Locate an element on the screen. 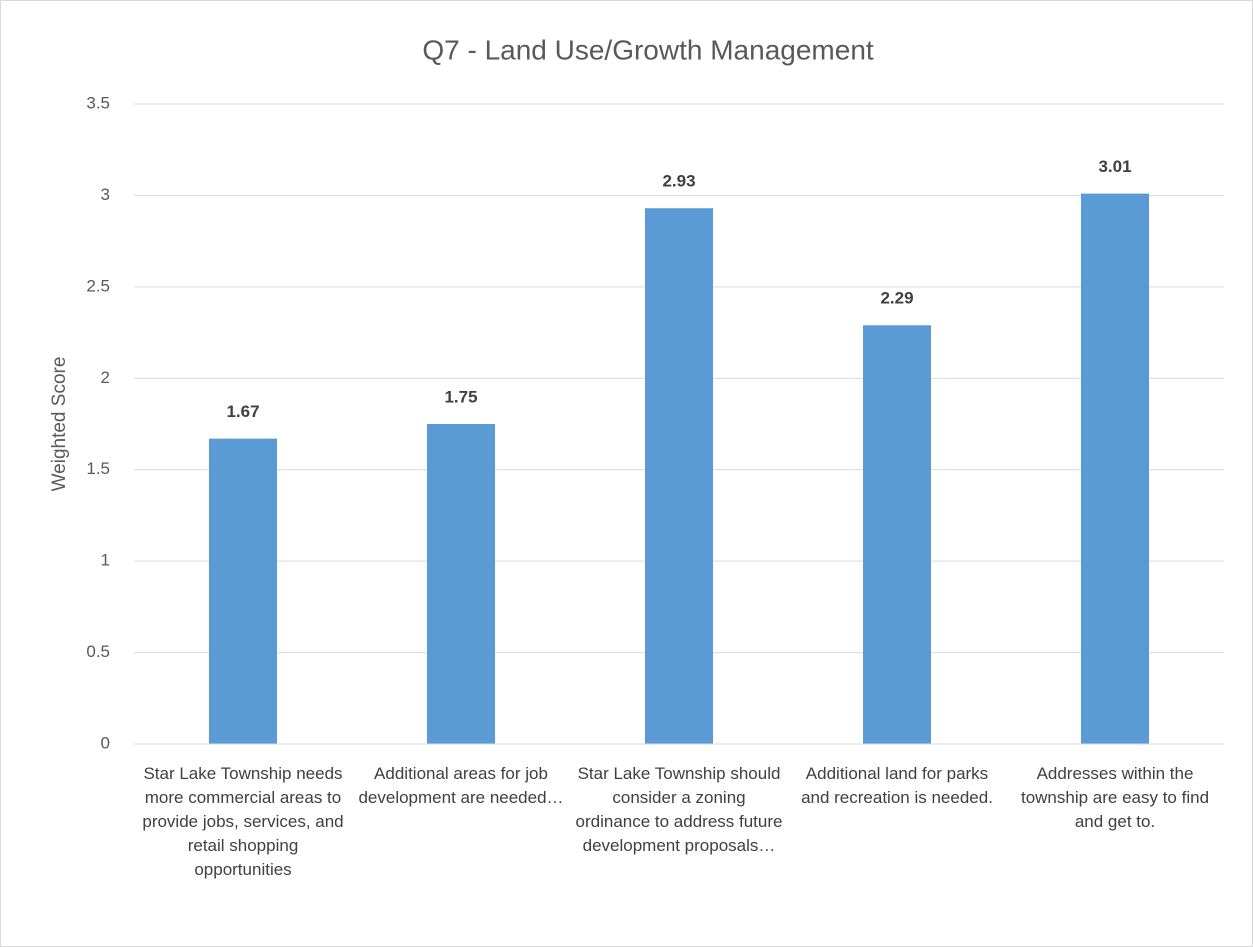 This screenshot has width=1253, height=947. data-label: 2.29 is located at coordinates (896, 298).